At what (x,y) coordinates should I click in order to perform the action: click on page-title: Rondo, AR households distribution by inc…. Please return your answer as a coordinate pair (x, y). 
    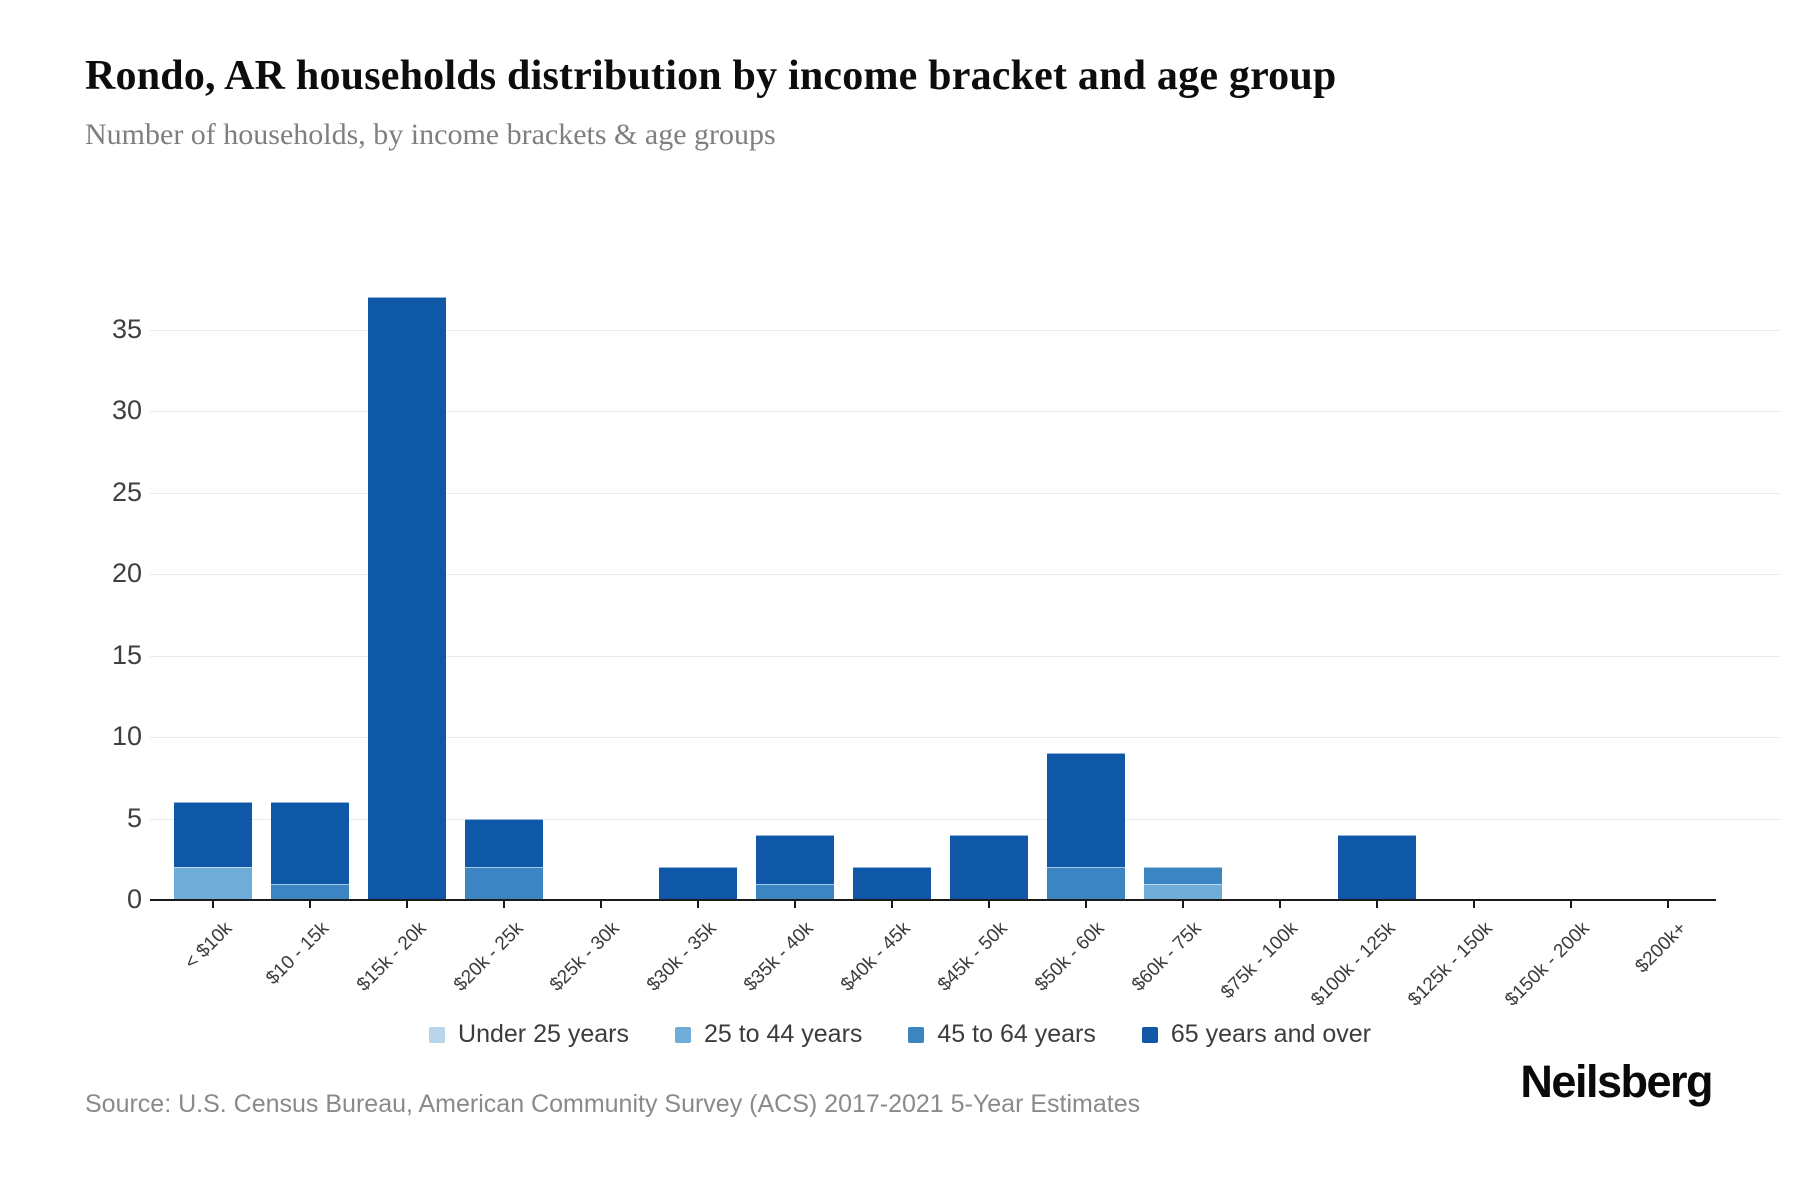
    Looking at the image, I should click on (711, 76).